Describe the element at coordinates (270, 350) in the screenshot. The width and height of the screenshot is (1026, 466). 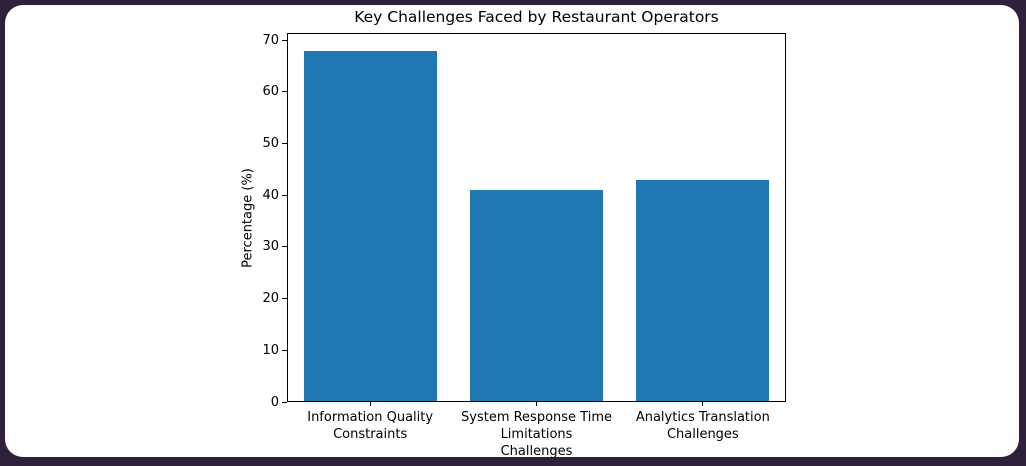
I see `y-tick-label: 10` at that location.